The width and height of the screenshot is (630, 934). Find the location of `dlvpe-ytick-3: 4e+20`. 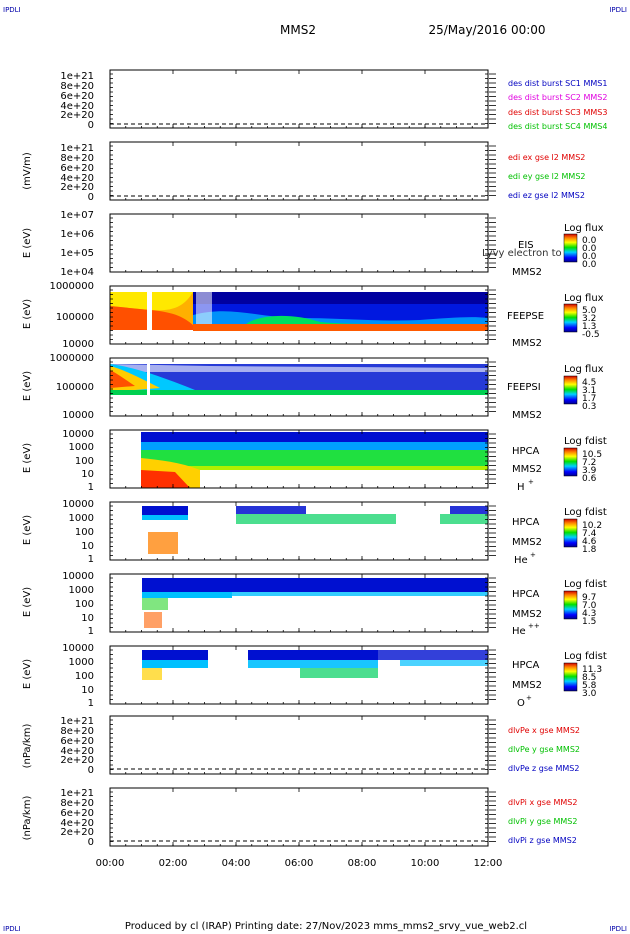

dlvpe-ytick-3: 4e+20 is located at coordinates (77, 751).